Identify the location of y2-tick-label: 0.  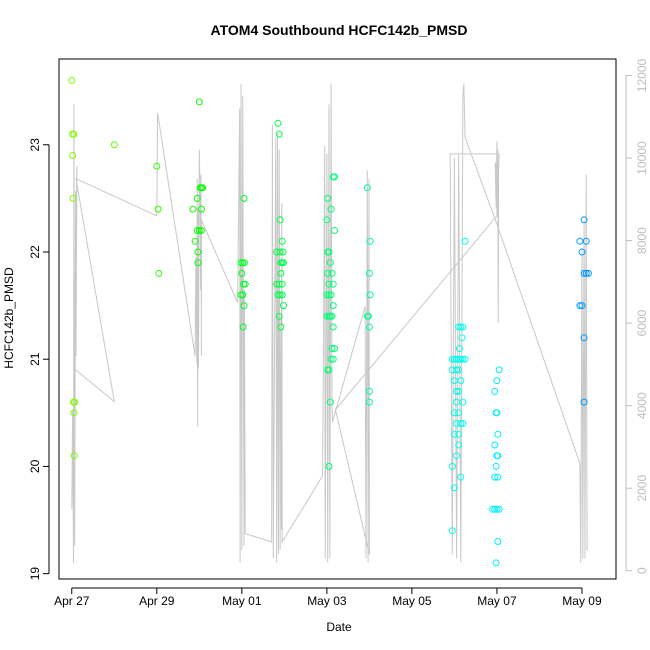
(642, 570).